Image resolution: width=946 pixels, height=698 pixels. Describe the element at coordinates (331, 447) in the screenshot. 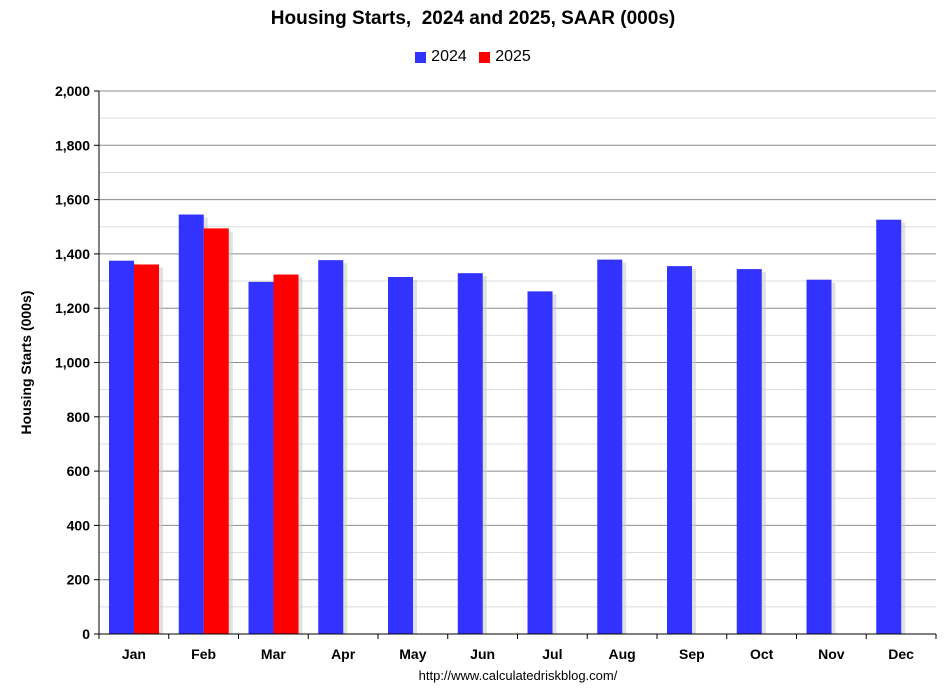

I see `bar-2024-apr` at that location.